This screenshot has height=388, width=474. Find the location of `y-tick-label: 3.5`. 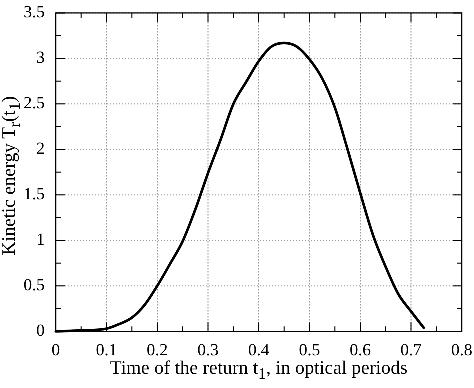

y-tick-label: 3.5 is located at coordinates (34, 12).